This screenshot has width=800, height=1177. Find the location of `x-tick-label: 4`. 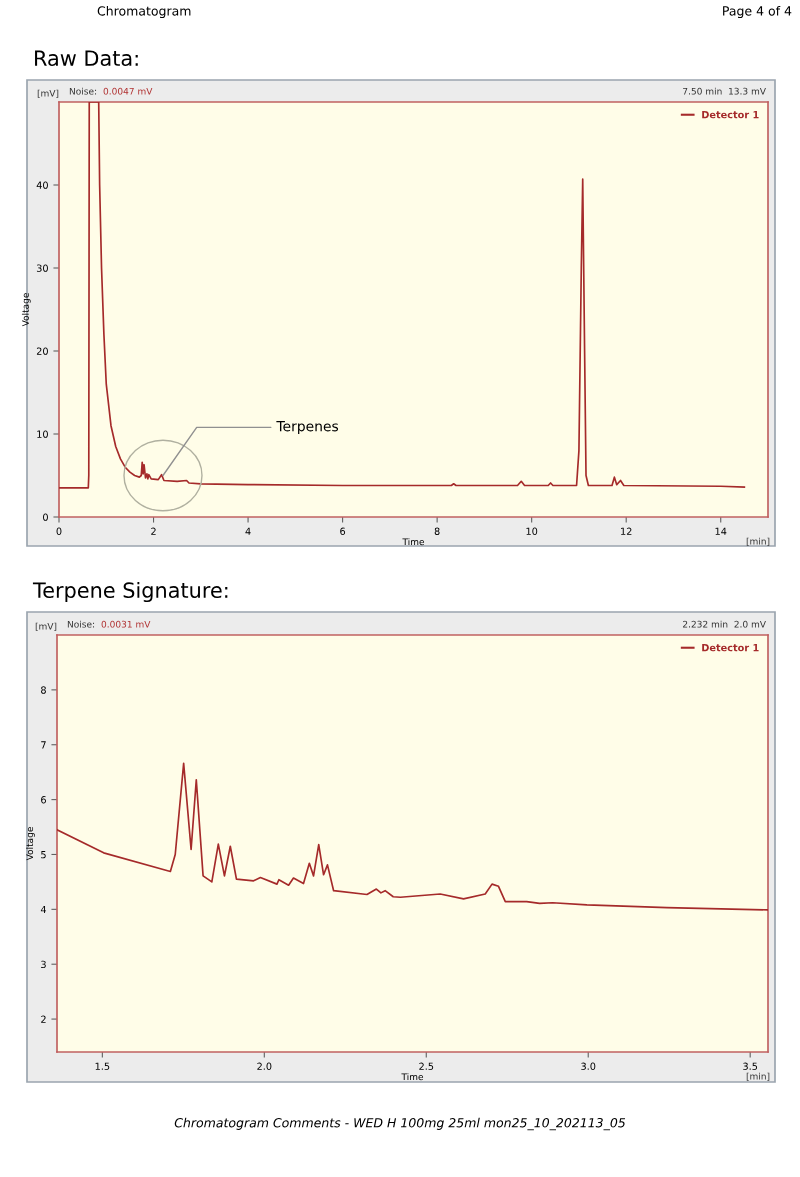

x-tick-label: 4 is located at coordinates (248, 531).